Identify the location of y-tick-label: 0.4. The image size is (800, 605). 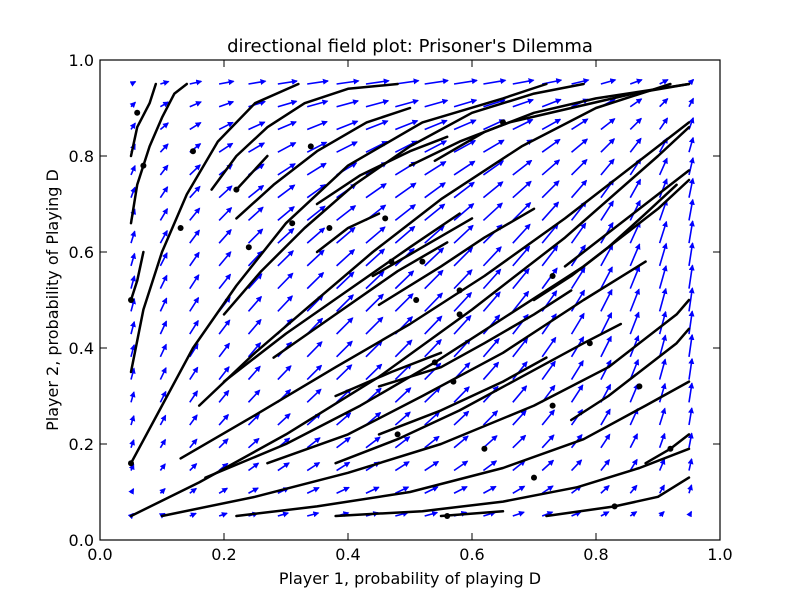
(81, 348).